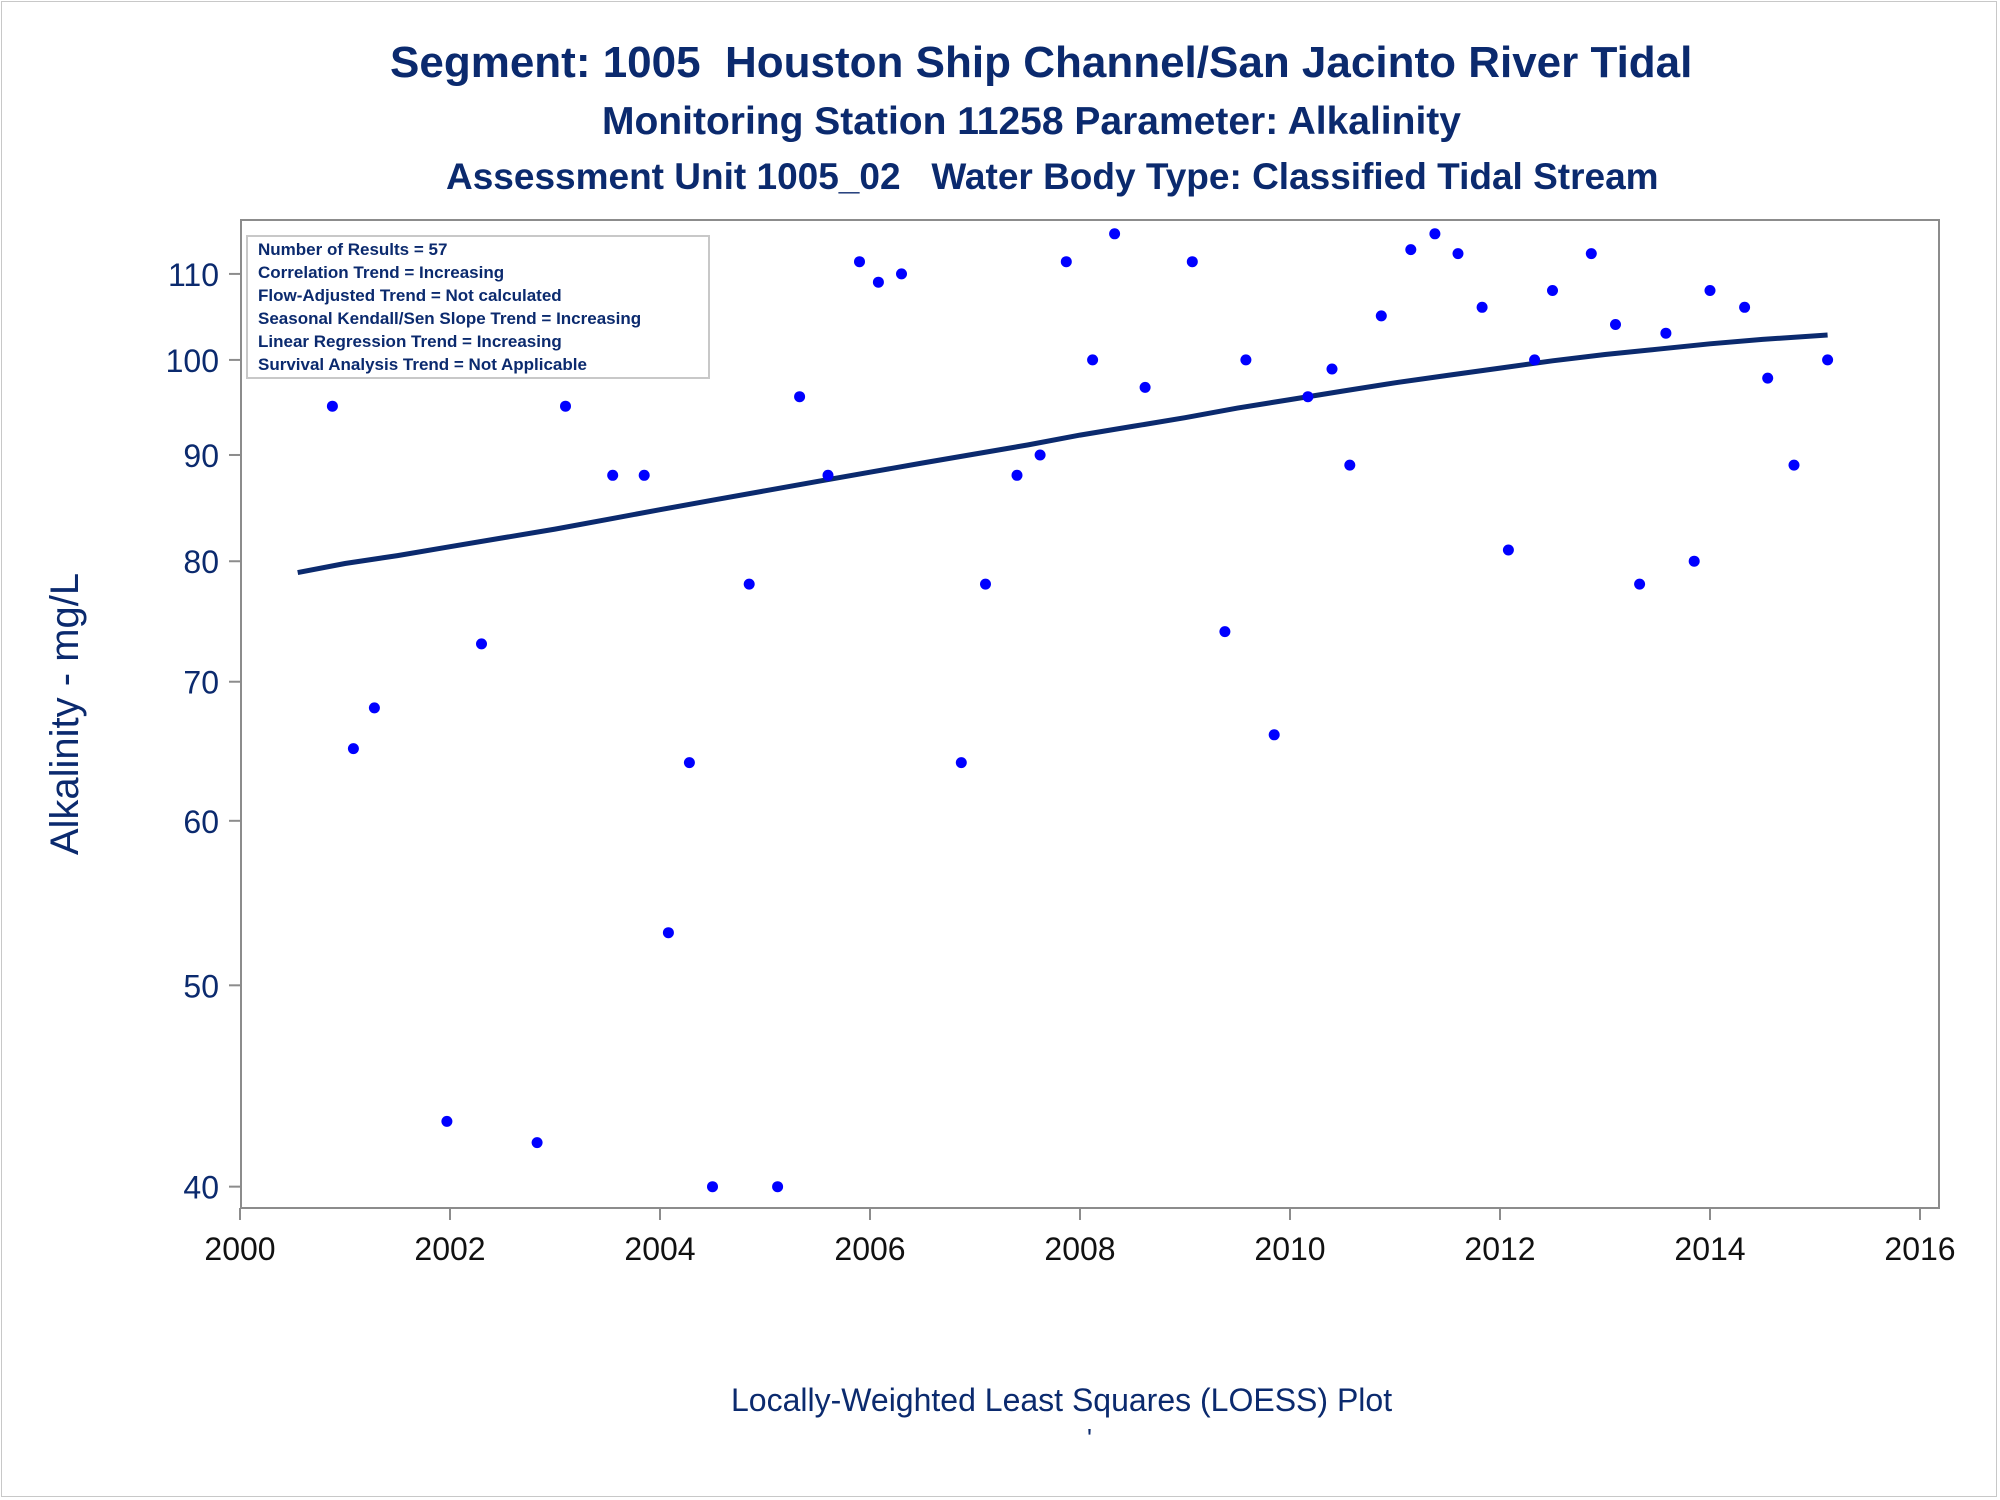  I want to click on x-tick-label: 2012, so click(1499, 1249).